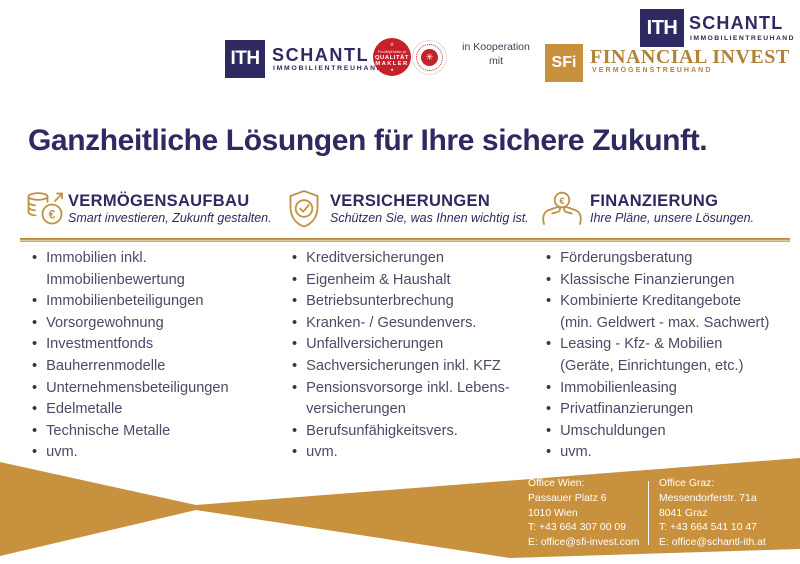  I want to click on office-wien-phone: T: +43 664 307 00 09, so click(577, 528).